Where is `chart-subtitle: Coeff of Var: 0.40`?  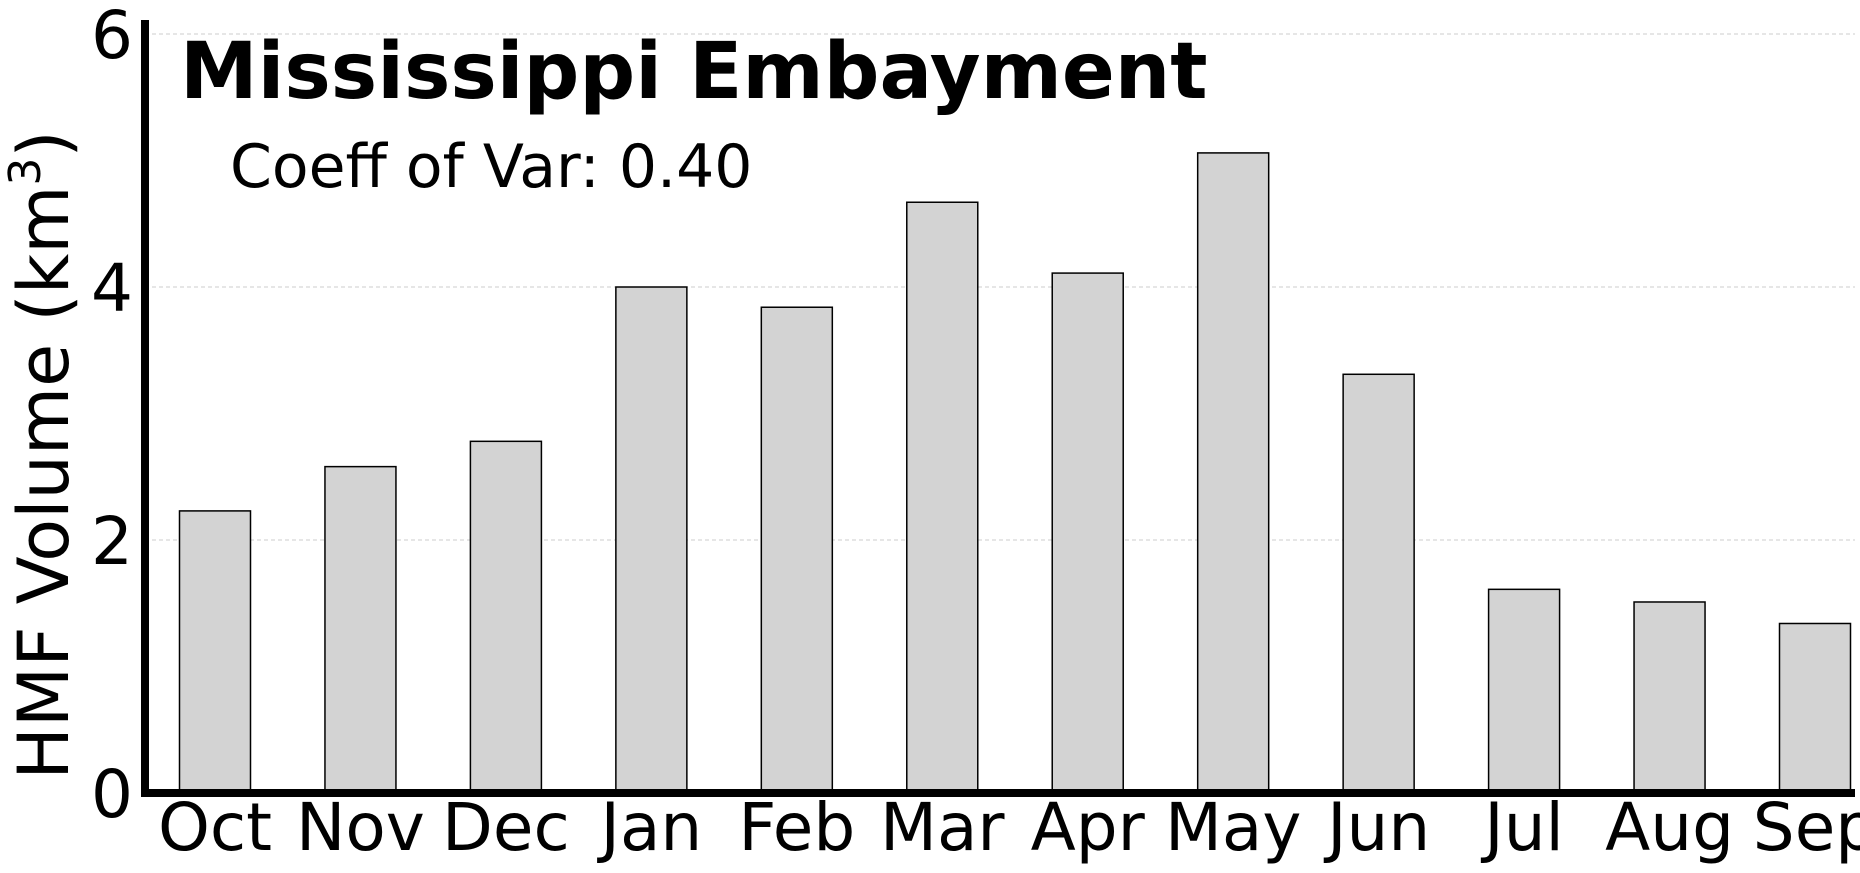
chart-subtitle: Coeff of Var: 0.40 is located at coordinates (491, 167).